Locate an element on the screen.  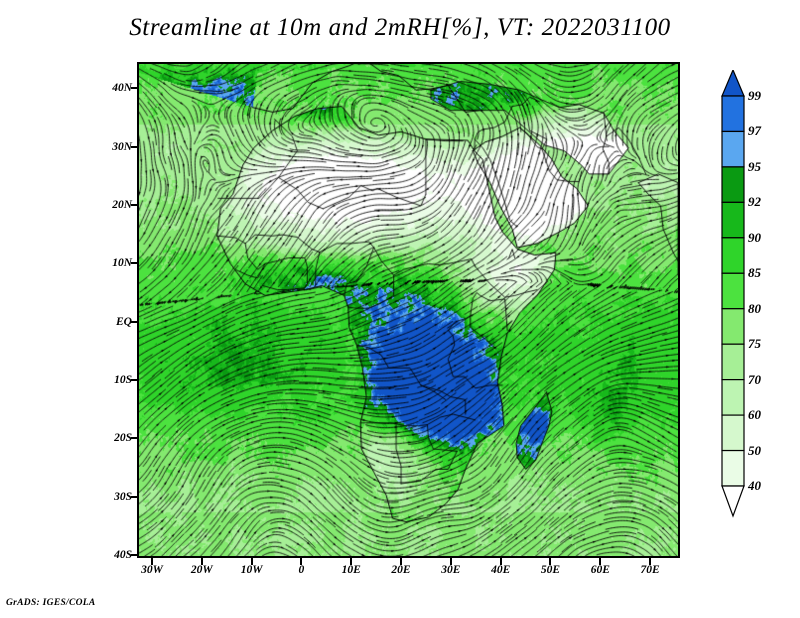
colorbar-tick-label: 75 is located at coordinates (754, 344).